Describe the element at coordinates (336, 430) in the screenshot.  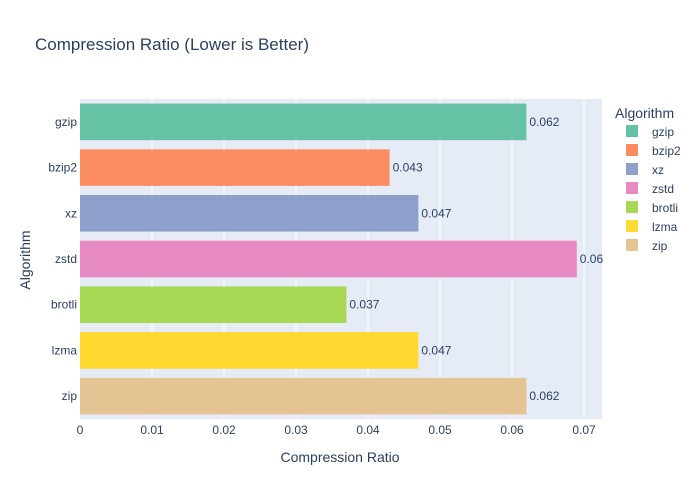
I see `x-axis-tick-labels: 0 0.01 0.02 0.03 0.04 0.05 0.06 0.07` at that location.